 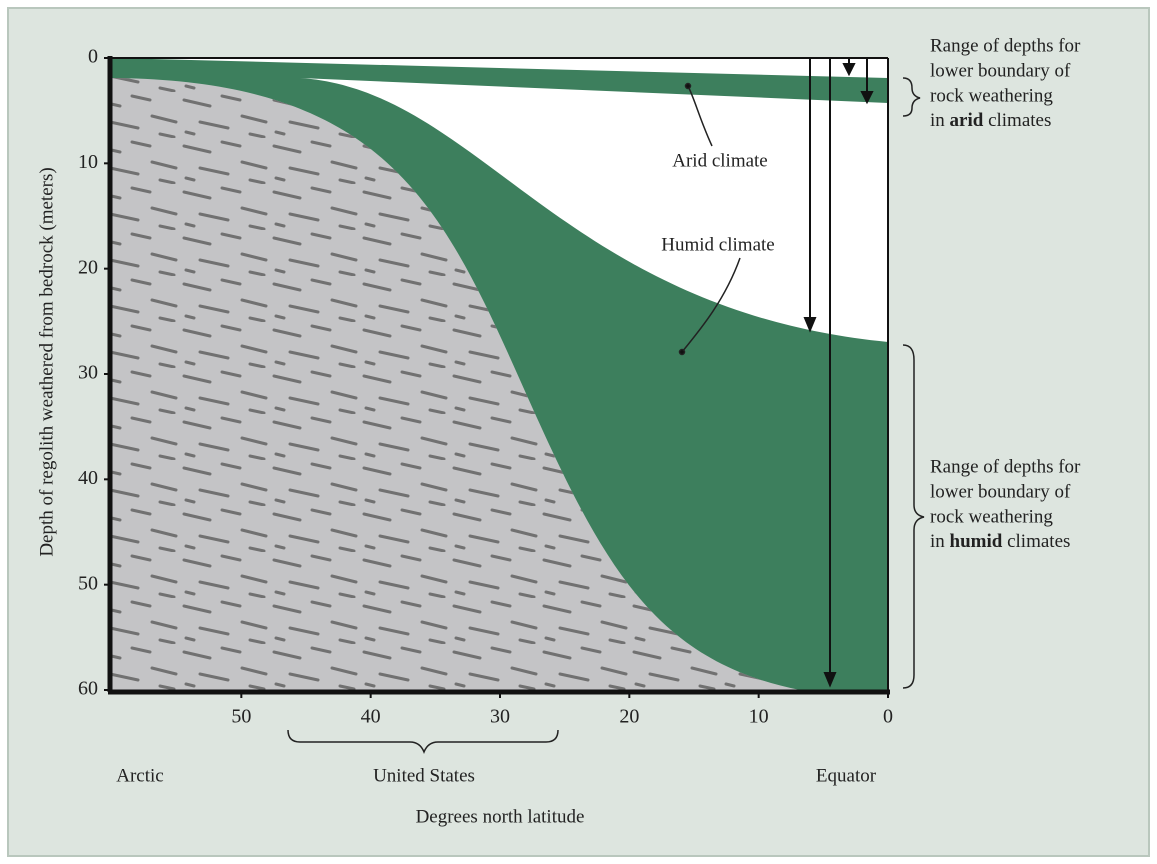 I want to click on y-tick-label: 50, so click(x=88, y=583).